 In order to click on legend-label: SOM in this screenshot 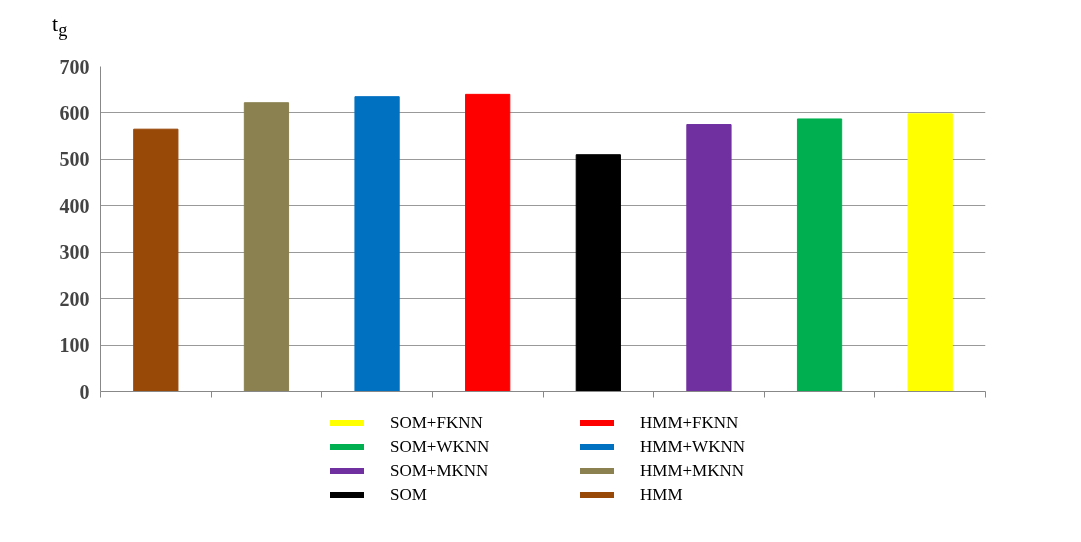, I will do `click(408, 494)`.